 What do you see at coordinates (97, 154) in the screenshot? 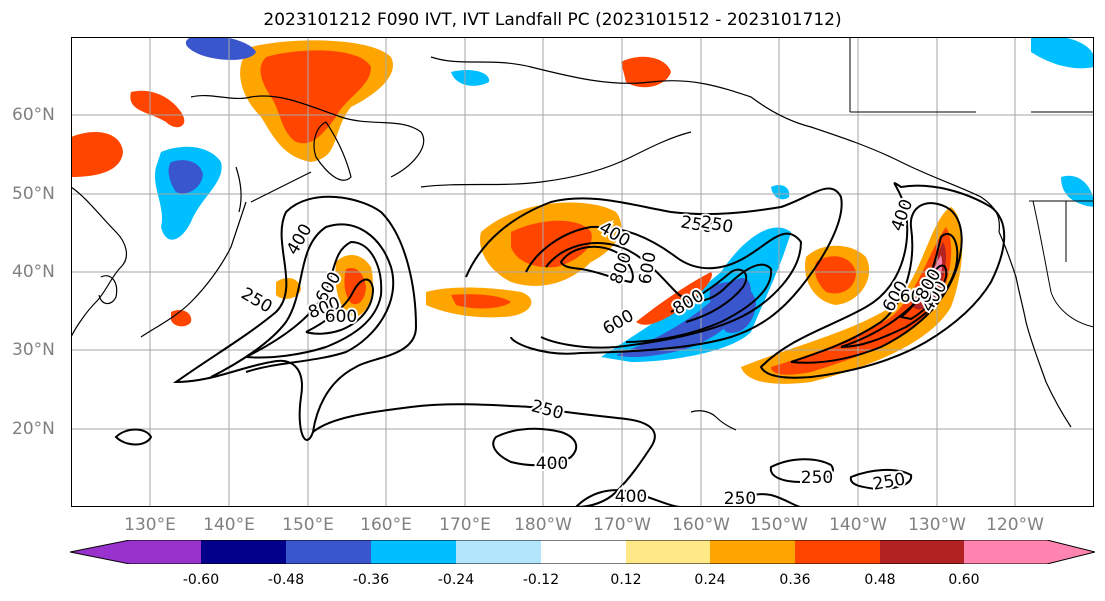
I see `shade-okhotsk` at bounding box center [97, 154].